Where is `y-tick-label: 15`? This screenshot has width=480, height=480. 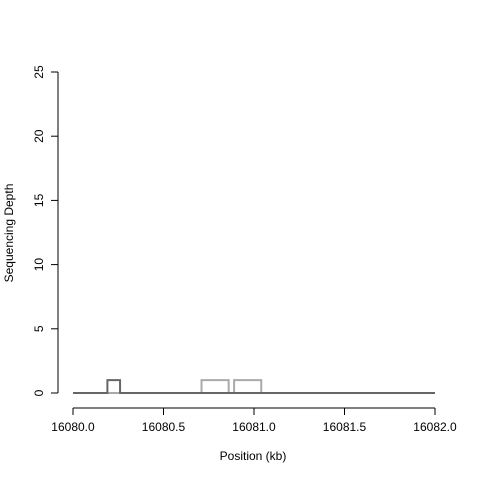 y-tick-label: 15 is located at coordinates (39, 200).